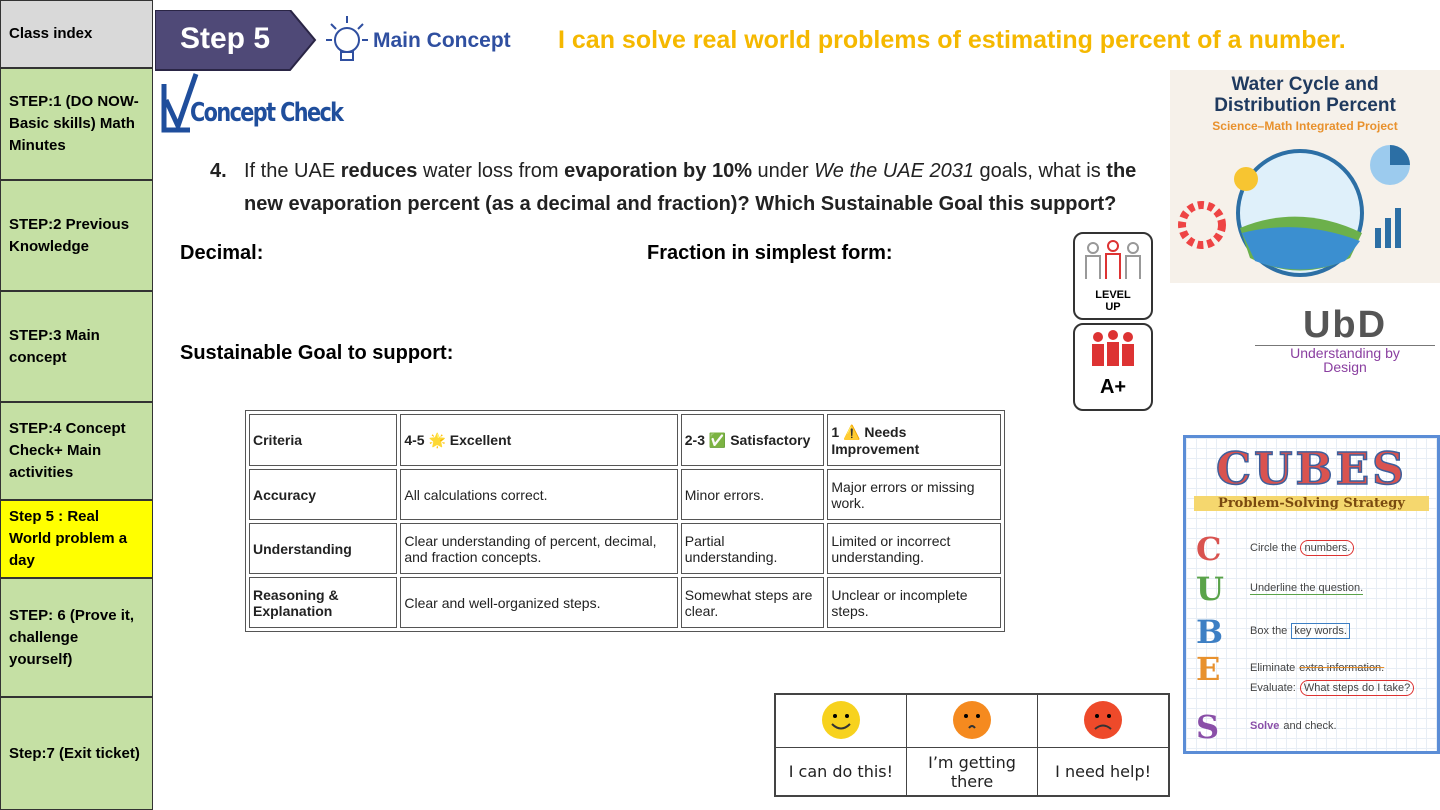  Describe the element at coordinates (76, 451) in the screenshot. I see `sidebar-item: STEP:4 Concept Check+ Main activities` at that location.